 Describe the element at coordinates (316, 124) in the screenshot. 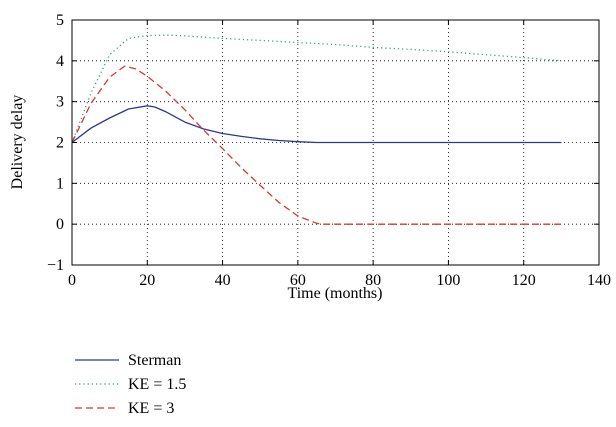

I see `series-line-sterman` at that location.